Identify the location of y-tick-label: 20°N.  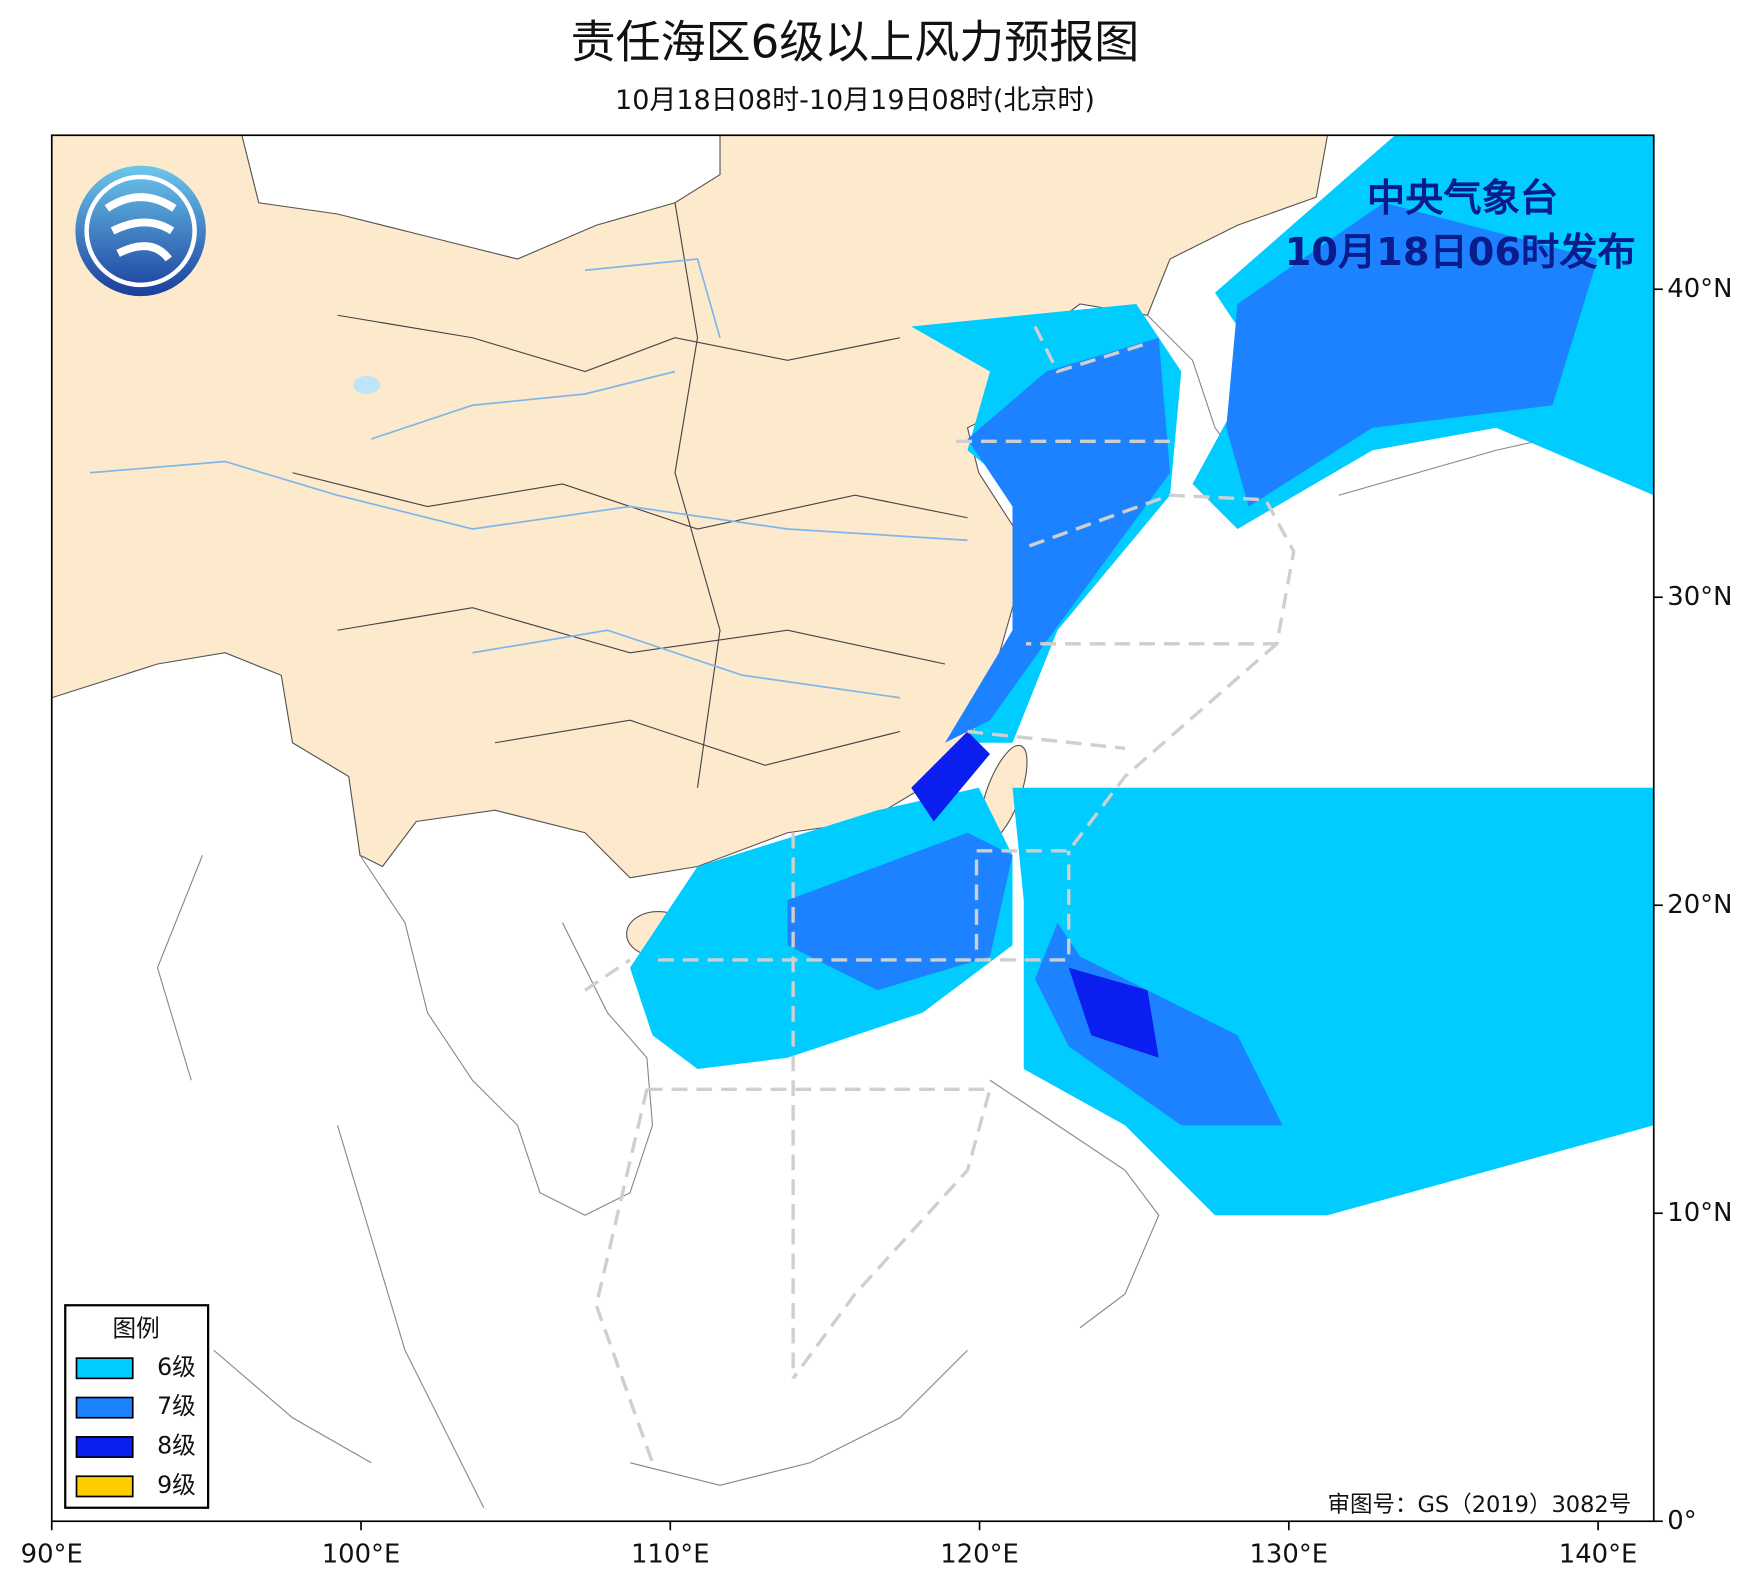
(1699, 905).